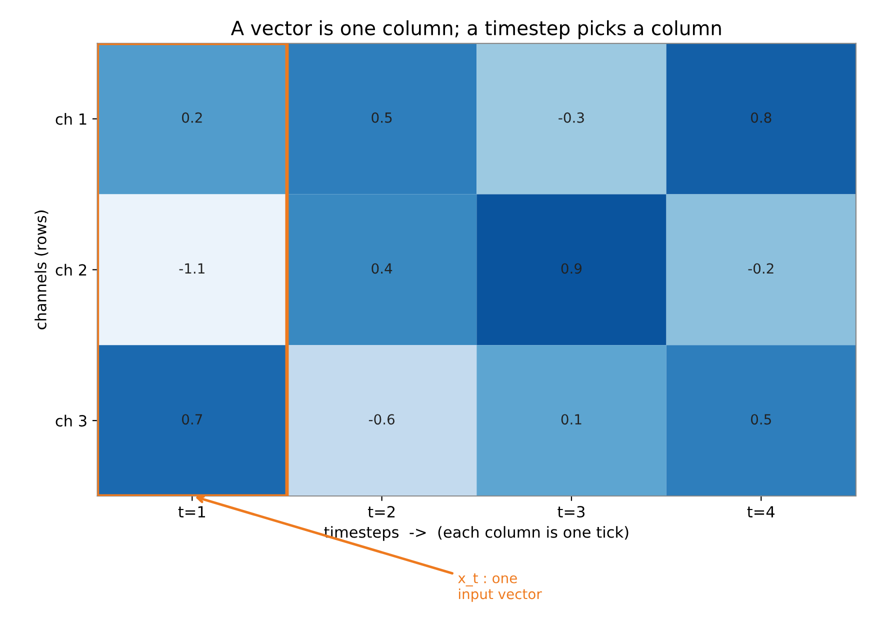 Image resolution: width=869 pixels, height=620 pixels. I want to click on x-tick-label: t=1, so click(192, 512).